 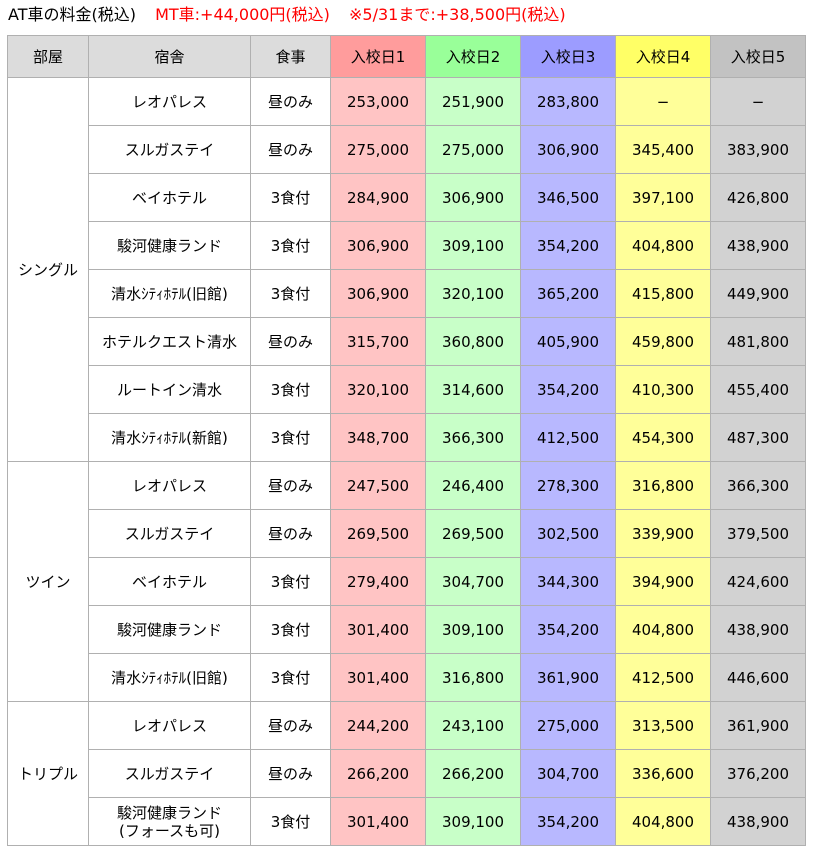 What do you see at coordinates (758, 389) in the screenshot?
I see `price-cell-day5: 455,400` at bounding box center [758, 389].